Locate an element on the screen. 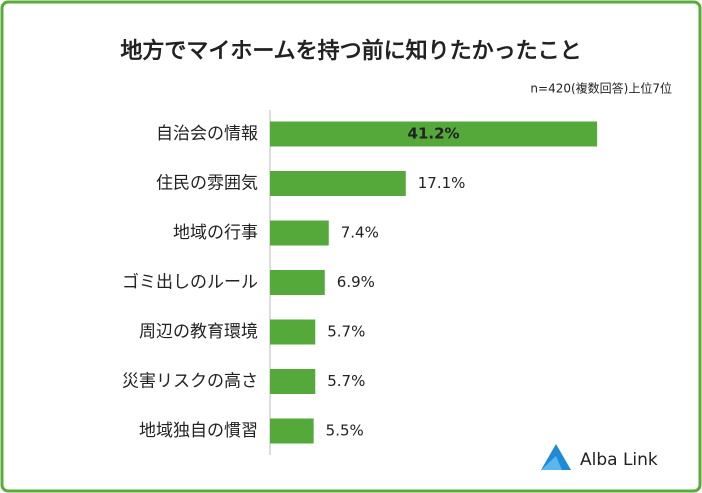 The image size is (702, 493). category-label: 地域独自の慣習 is located at coordinates (198, 431).